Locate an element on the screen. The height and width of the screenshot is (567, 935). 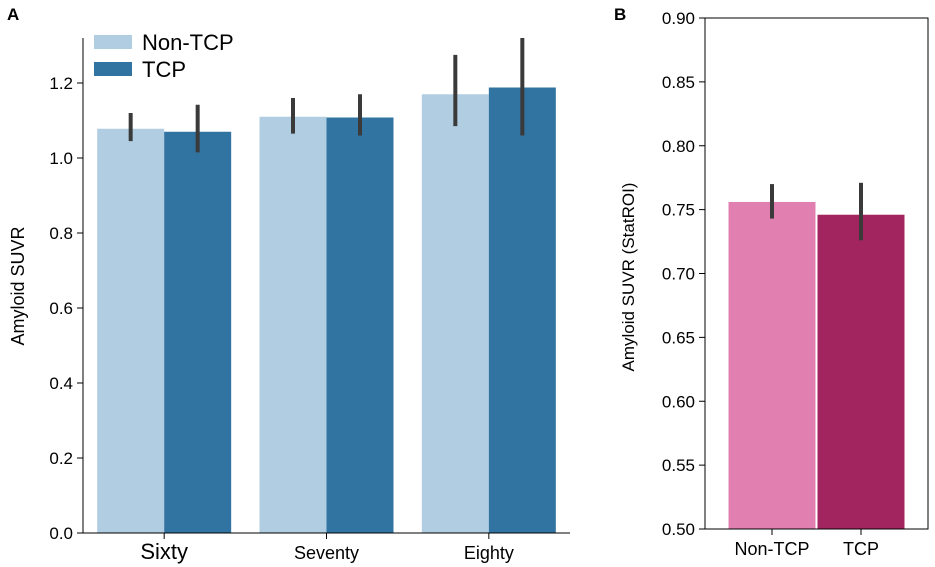
panel-a-ytick-label: 0.2 is located at coordinates (61, 458).